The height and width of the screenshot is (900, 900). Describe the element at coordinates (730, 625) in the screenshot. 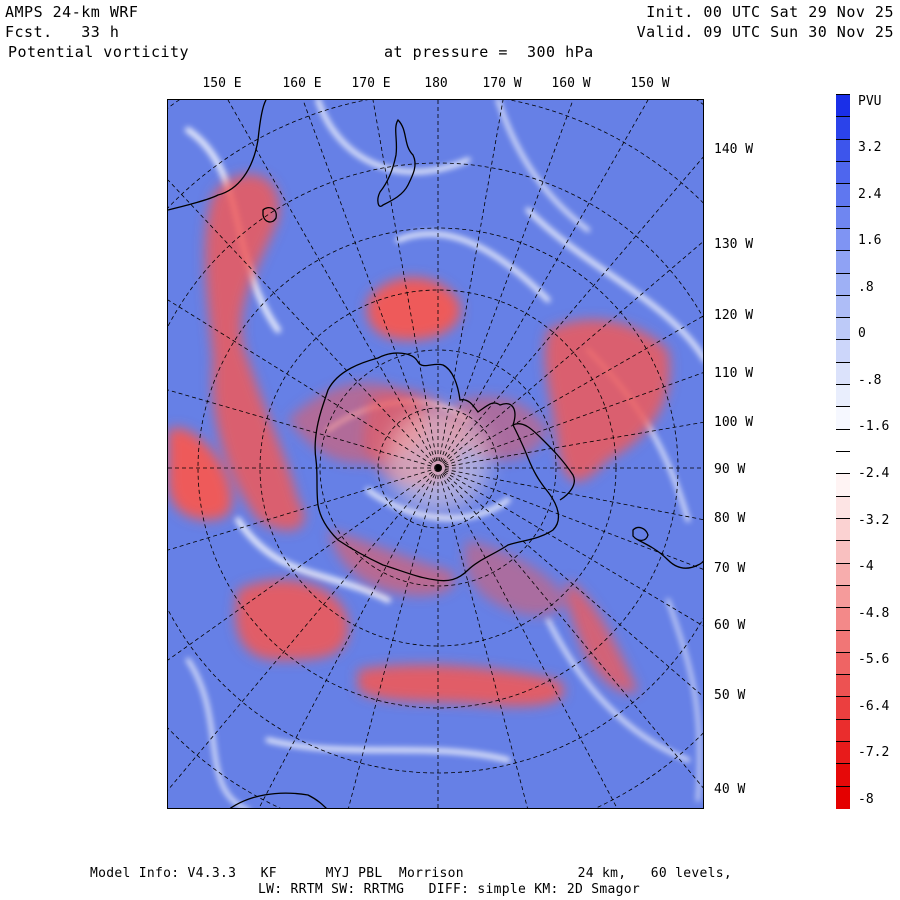

I see `right-lon-label: 60 W` at that location.